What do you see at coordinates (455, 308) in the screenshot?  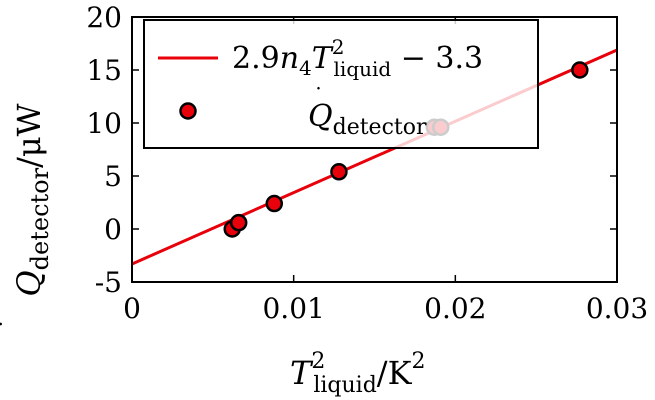 I see `x-tick-label: 0.02` at bounding box center [455, 308].